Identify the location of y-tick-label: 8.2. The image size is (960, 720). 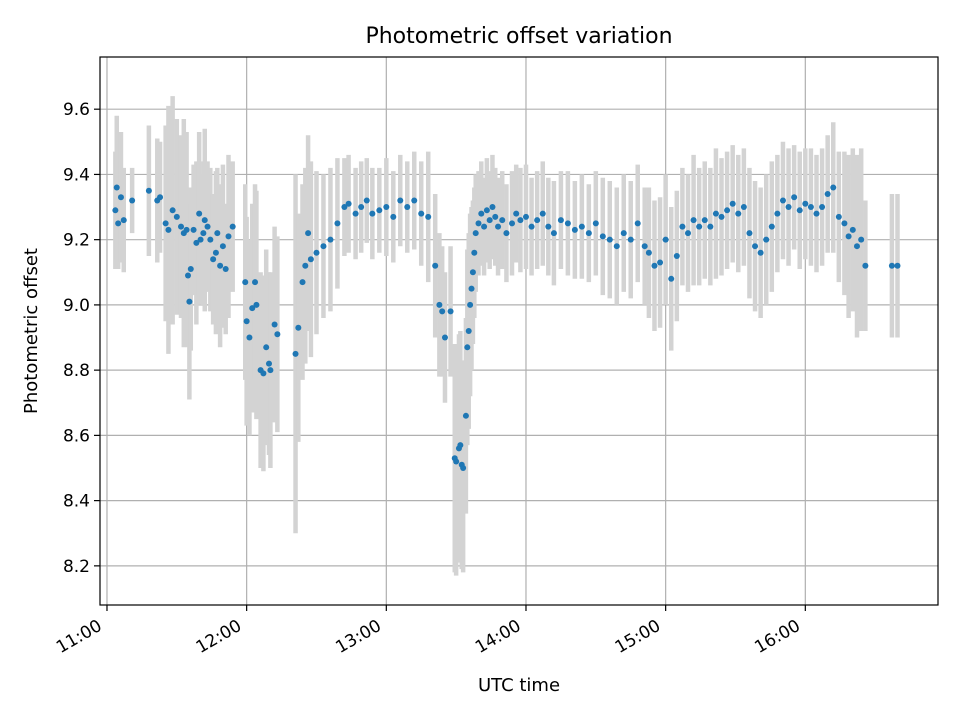
(76, 567).